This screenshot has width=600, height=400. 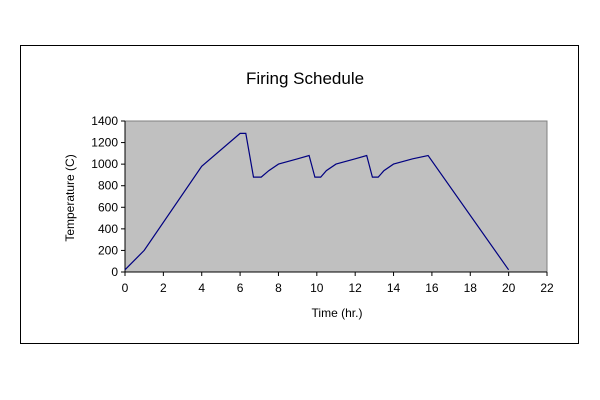 I want to click on x-tick-label: 20, so click(x=509, y=288).